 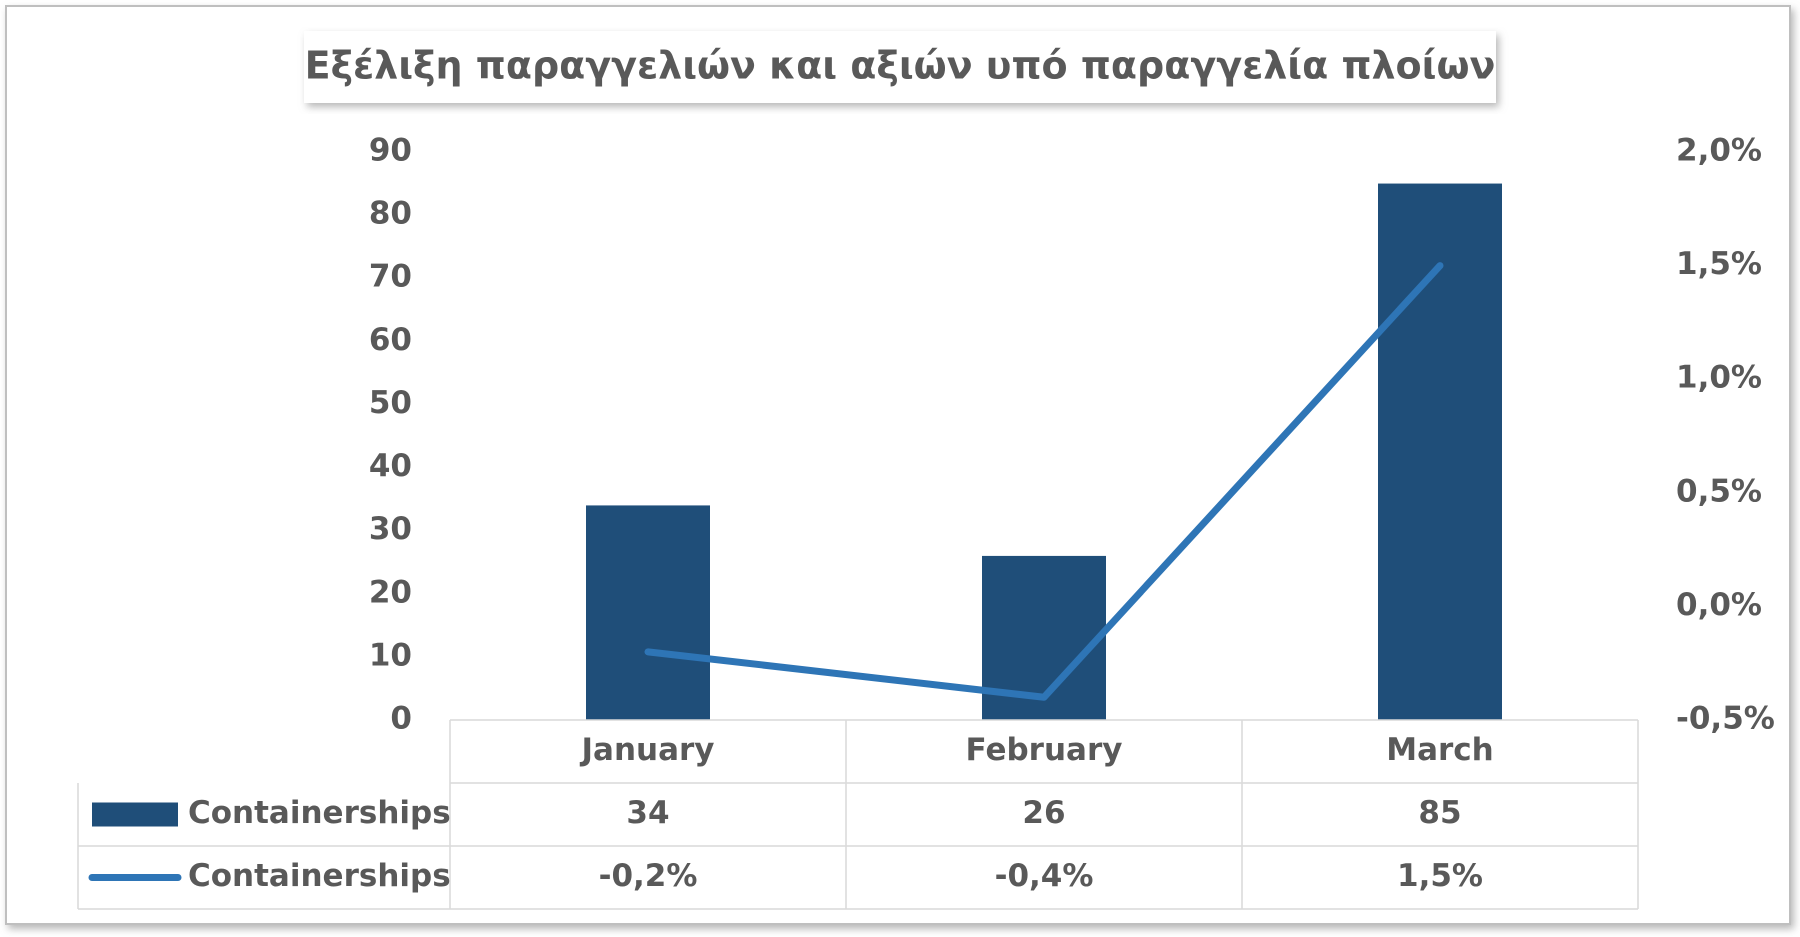 What do you see at coordinates (1043, 813) in the screenshot?
I see `table-value: 26` at bounding box center [1043, 813].